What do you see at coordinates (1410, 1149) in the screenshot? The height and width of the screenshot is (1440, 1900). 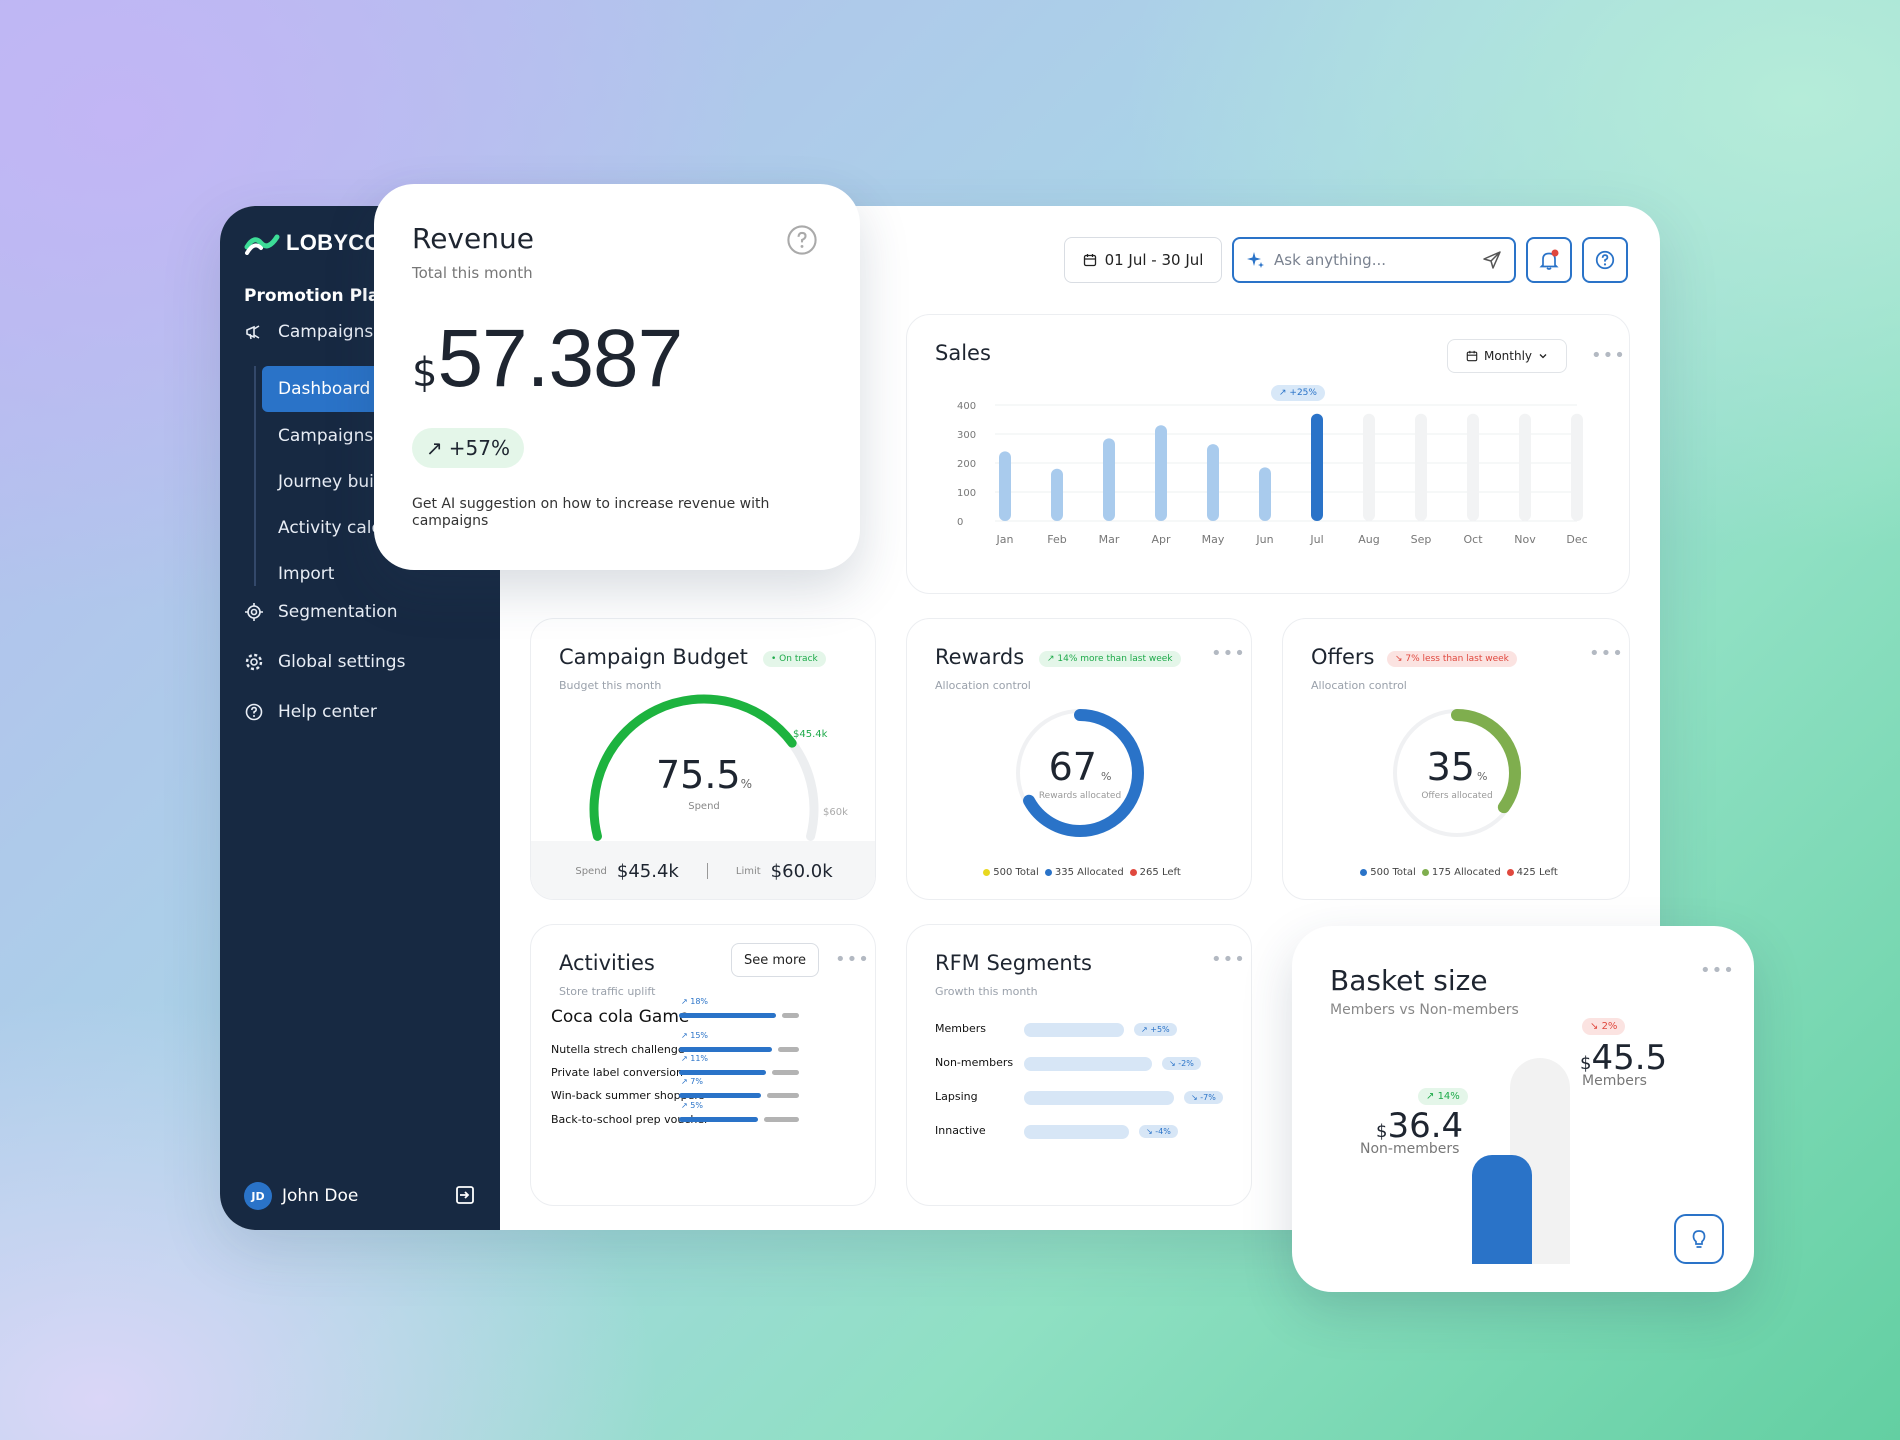 I see `non-members-label: Non-members` at bounding box center [1410, 1149].